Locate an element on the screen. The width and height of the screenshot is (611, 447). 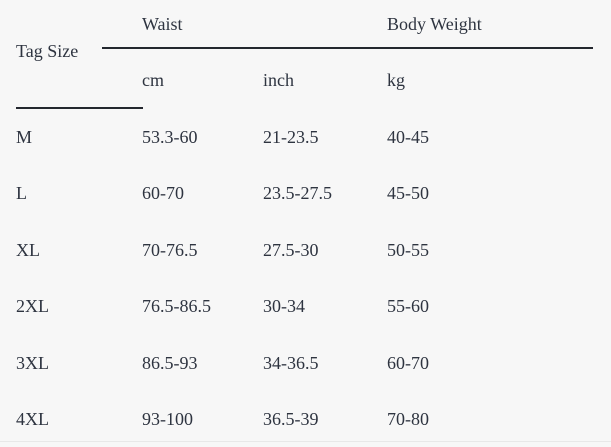
size-label: XL is located at coordinates (28, 250).